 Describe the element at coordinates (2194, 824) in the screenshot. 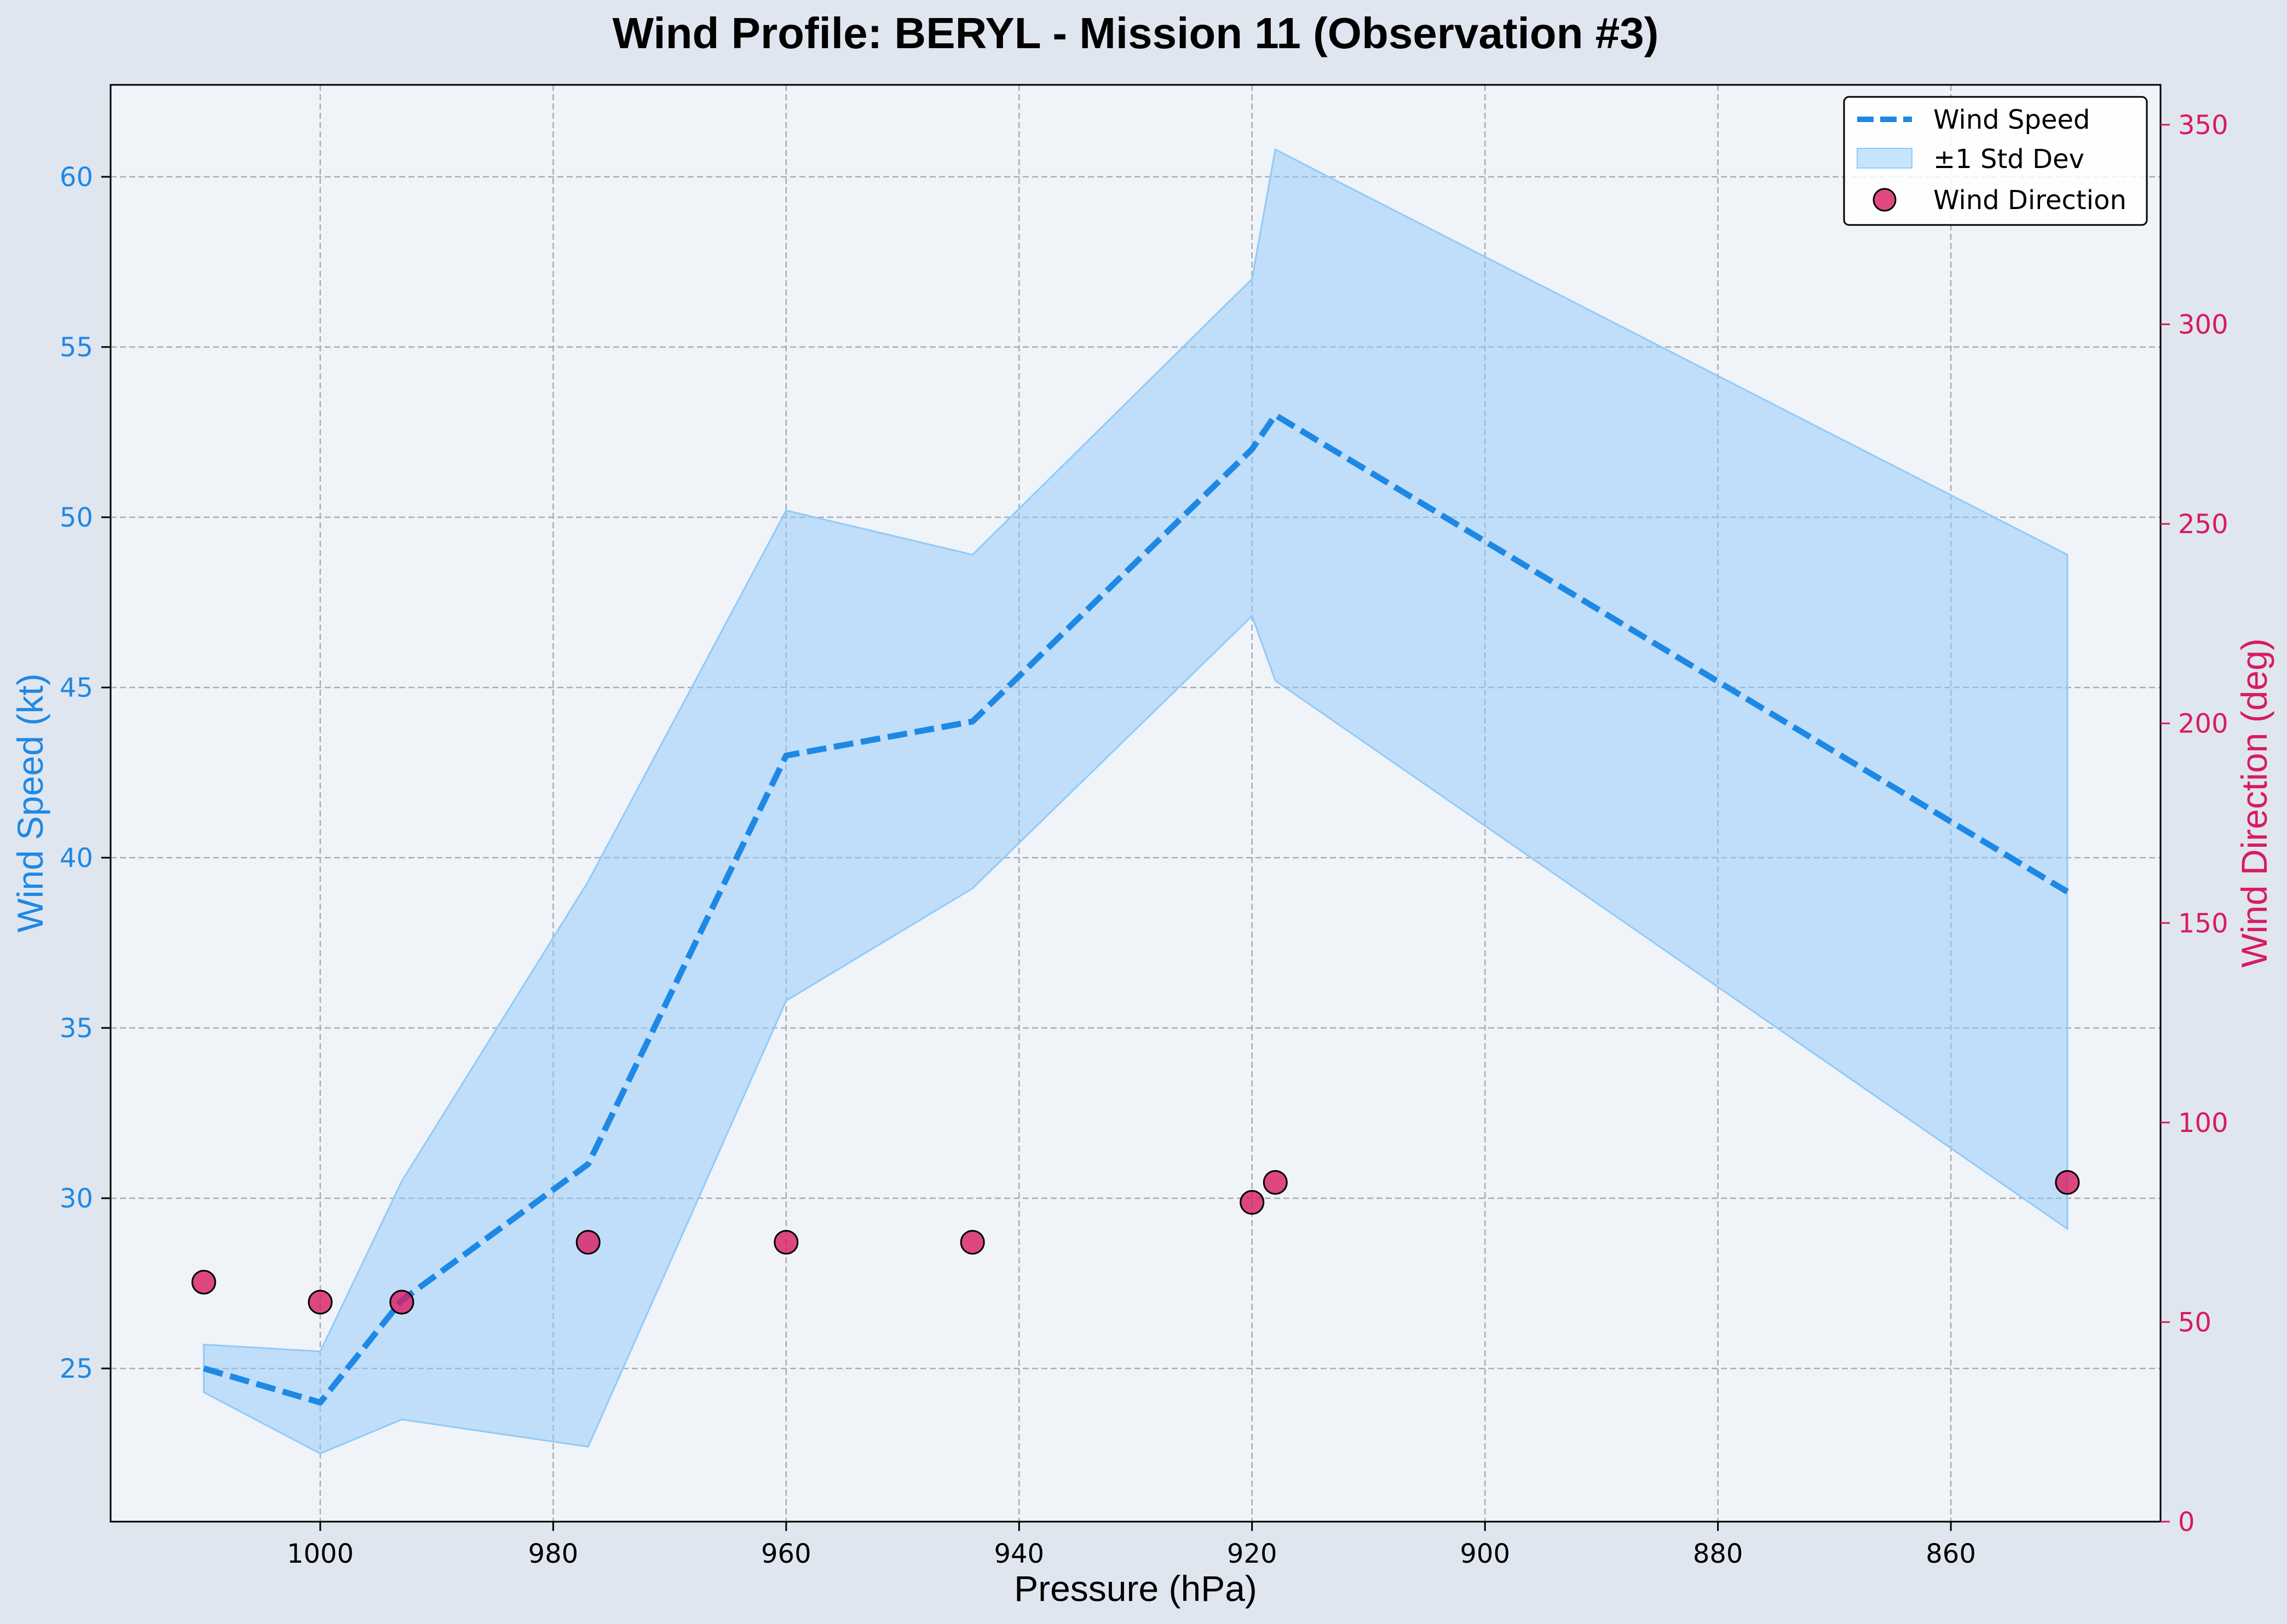

I see `y2-axis-ticks: 0 50 100 150 200 250 300 350` at that location.